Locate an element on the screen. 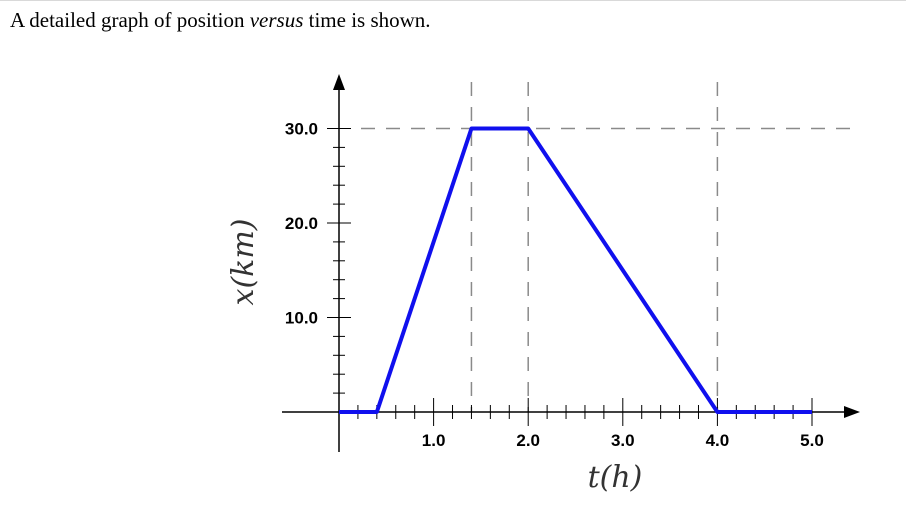 Image resolution: width=906 pixels, height=506 pixels. y-tick-label: 10.0 is located at coordinates (301, 318).